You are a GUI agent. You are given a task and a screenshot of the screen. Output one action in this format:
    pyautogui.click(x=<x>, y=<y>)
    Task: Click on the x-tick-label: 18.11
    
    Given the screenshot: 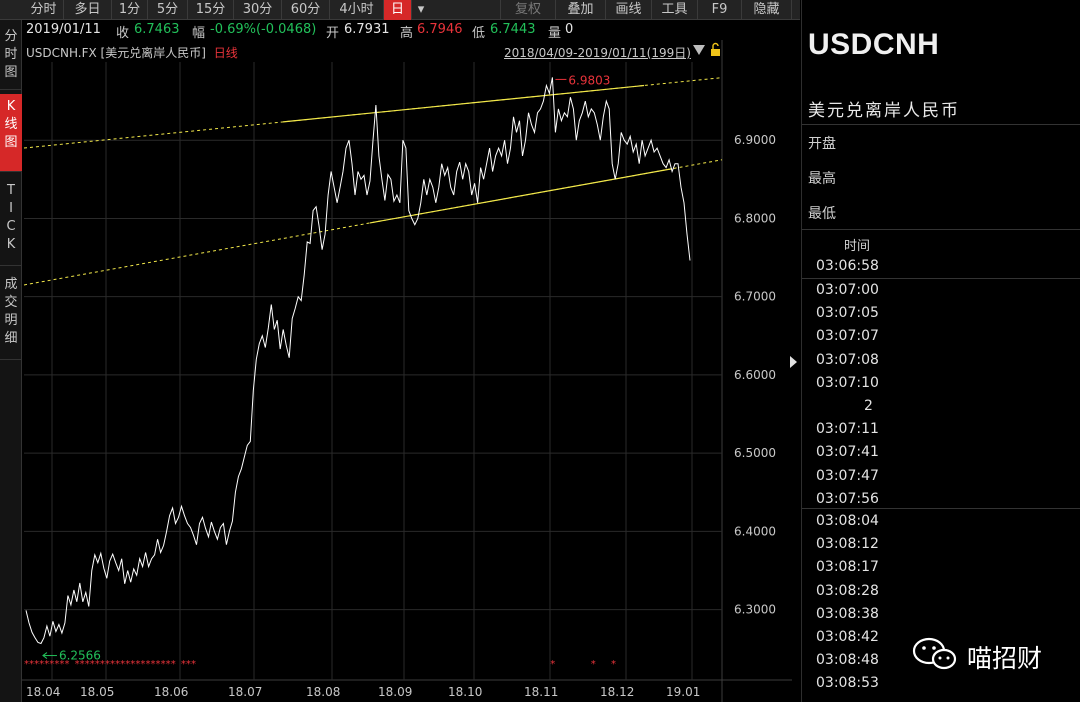 What is the action you would take?
    pyautogui.click(x=541, y=692)
    